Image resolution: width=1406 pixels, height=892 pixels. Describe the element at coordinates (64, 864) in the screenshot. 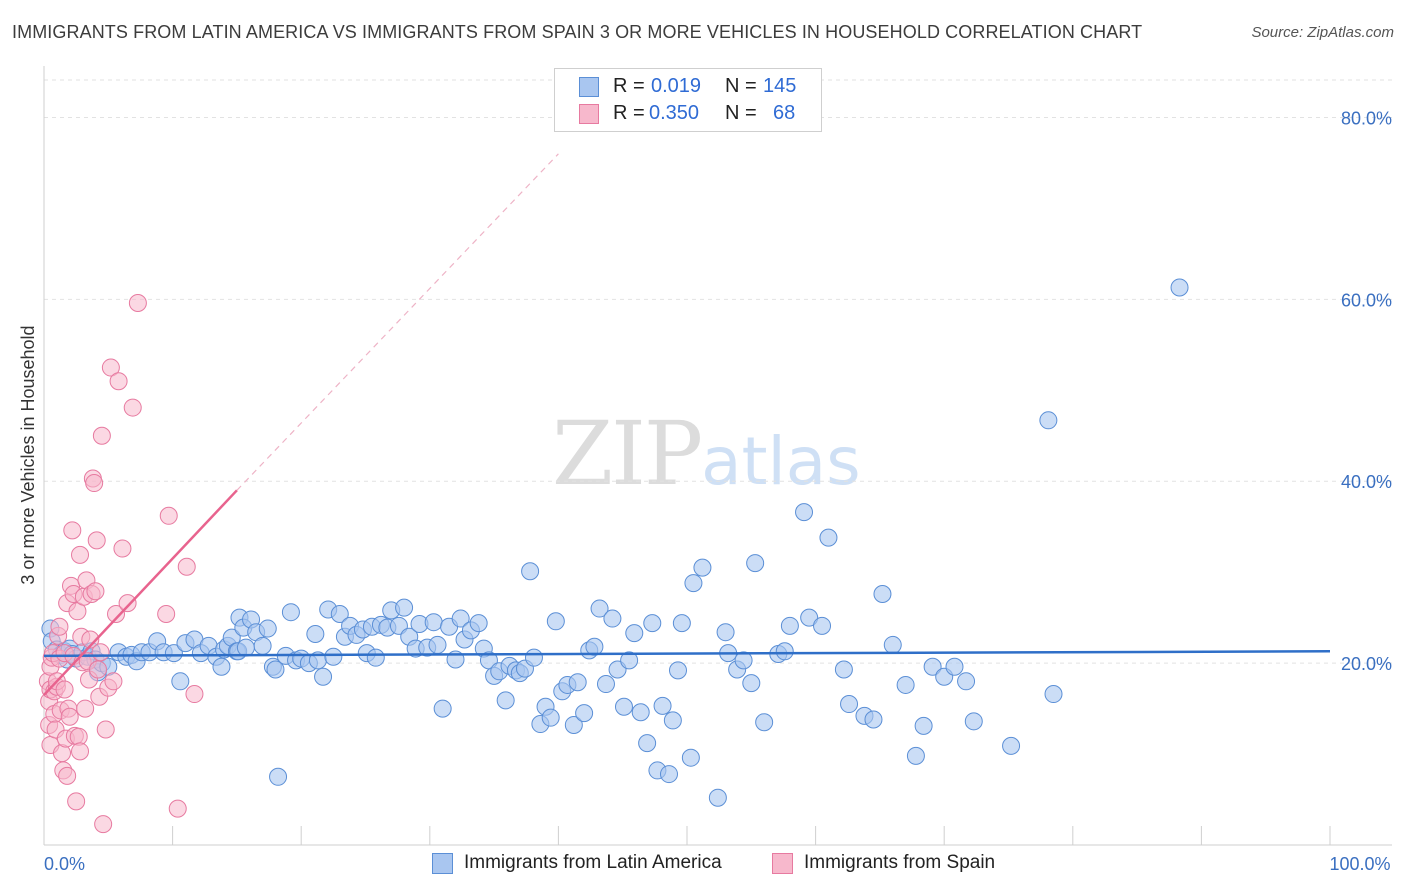

I see `x-tick-label: 0.0%` at that location.